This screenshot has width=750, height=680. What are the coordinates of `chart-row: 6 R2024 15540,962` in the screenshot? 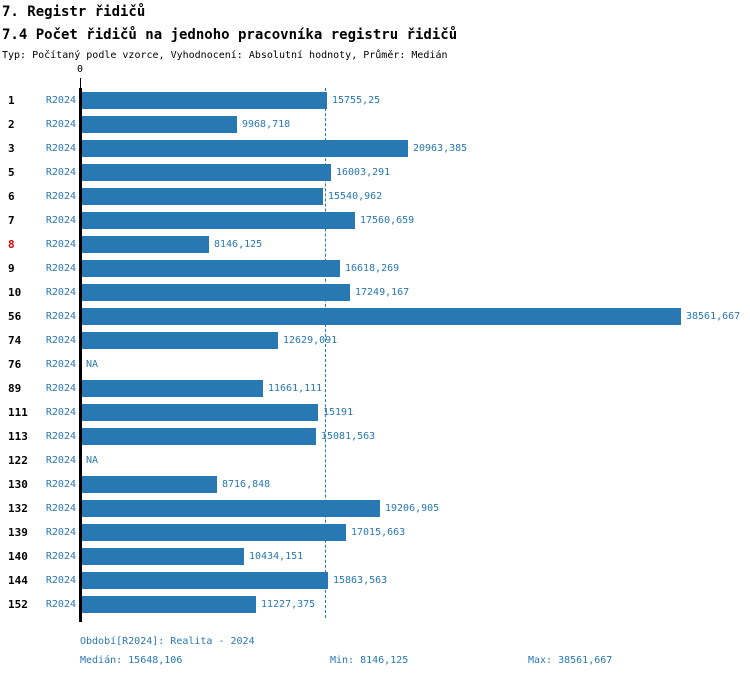 It's located at (375, 196).